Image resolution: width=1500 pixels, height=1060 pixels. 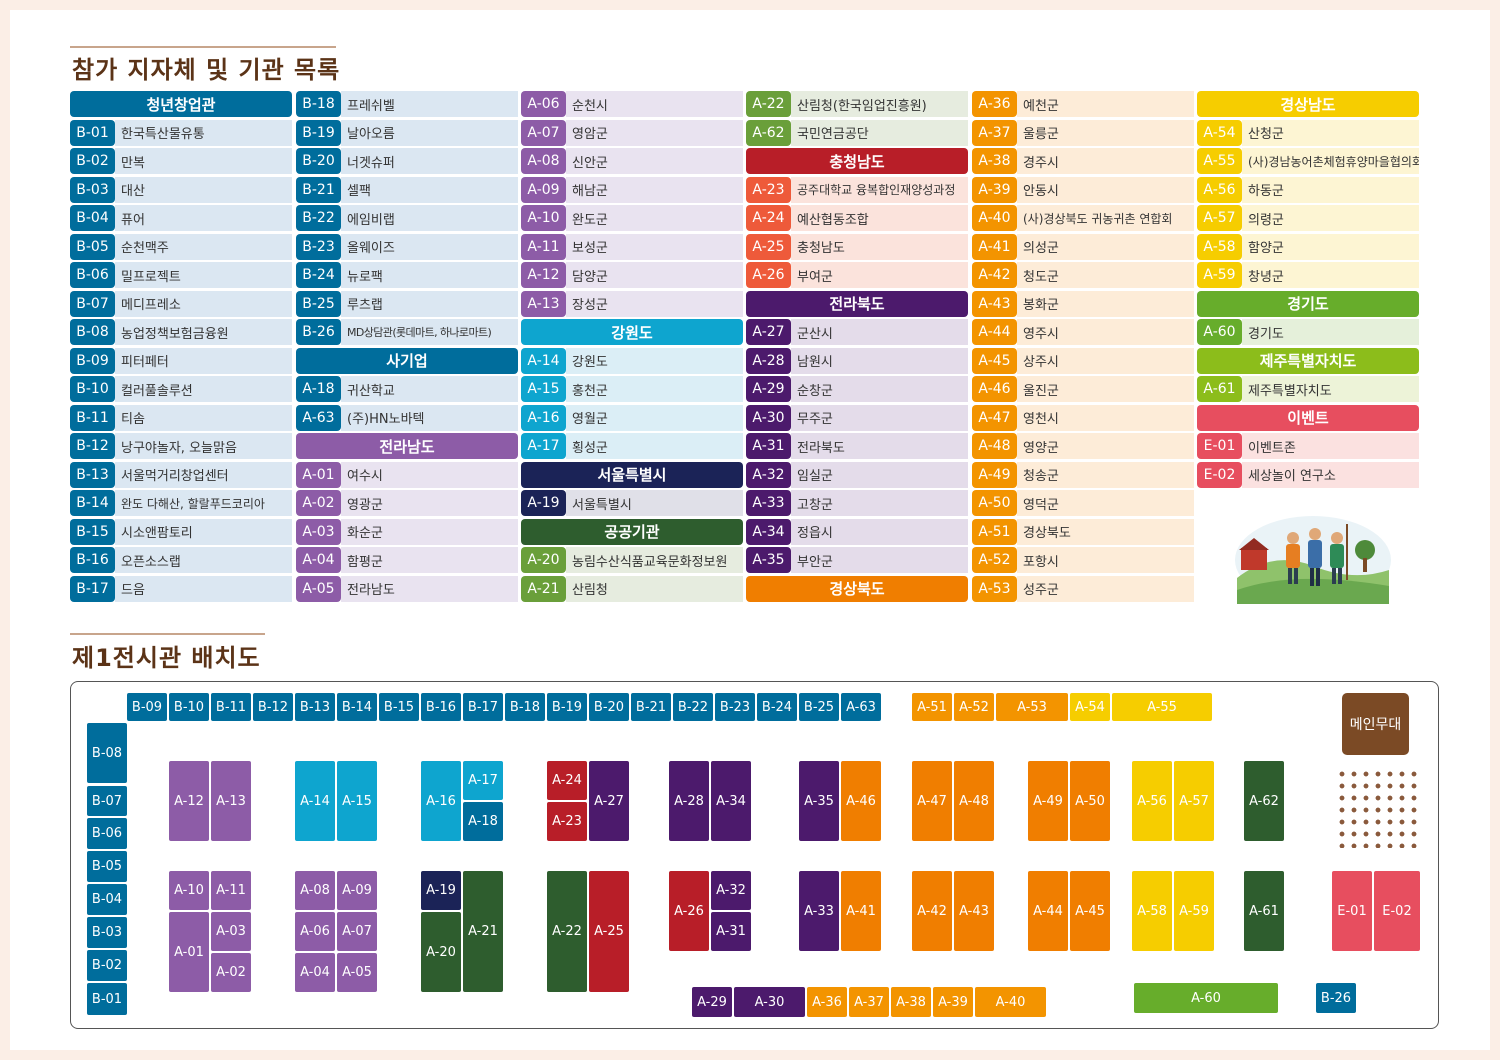 I want to click on participant-name: 무주군, so click(x=879, y=417).